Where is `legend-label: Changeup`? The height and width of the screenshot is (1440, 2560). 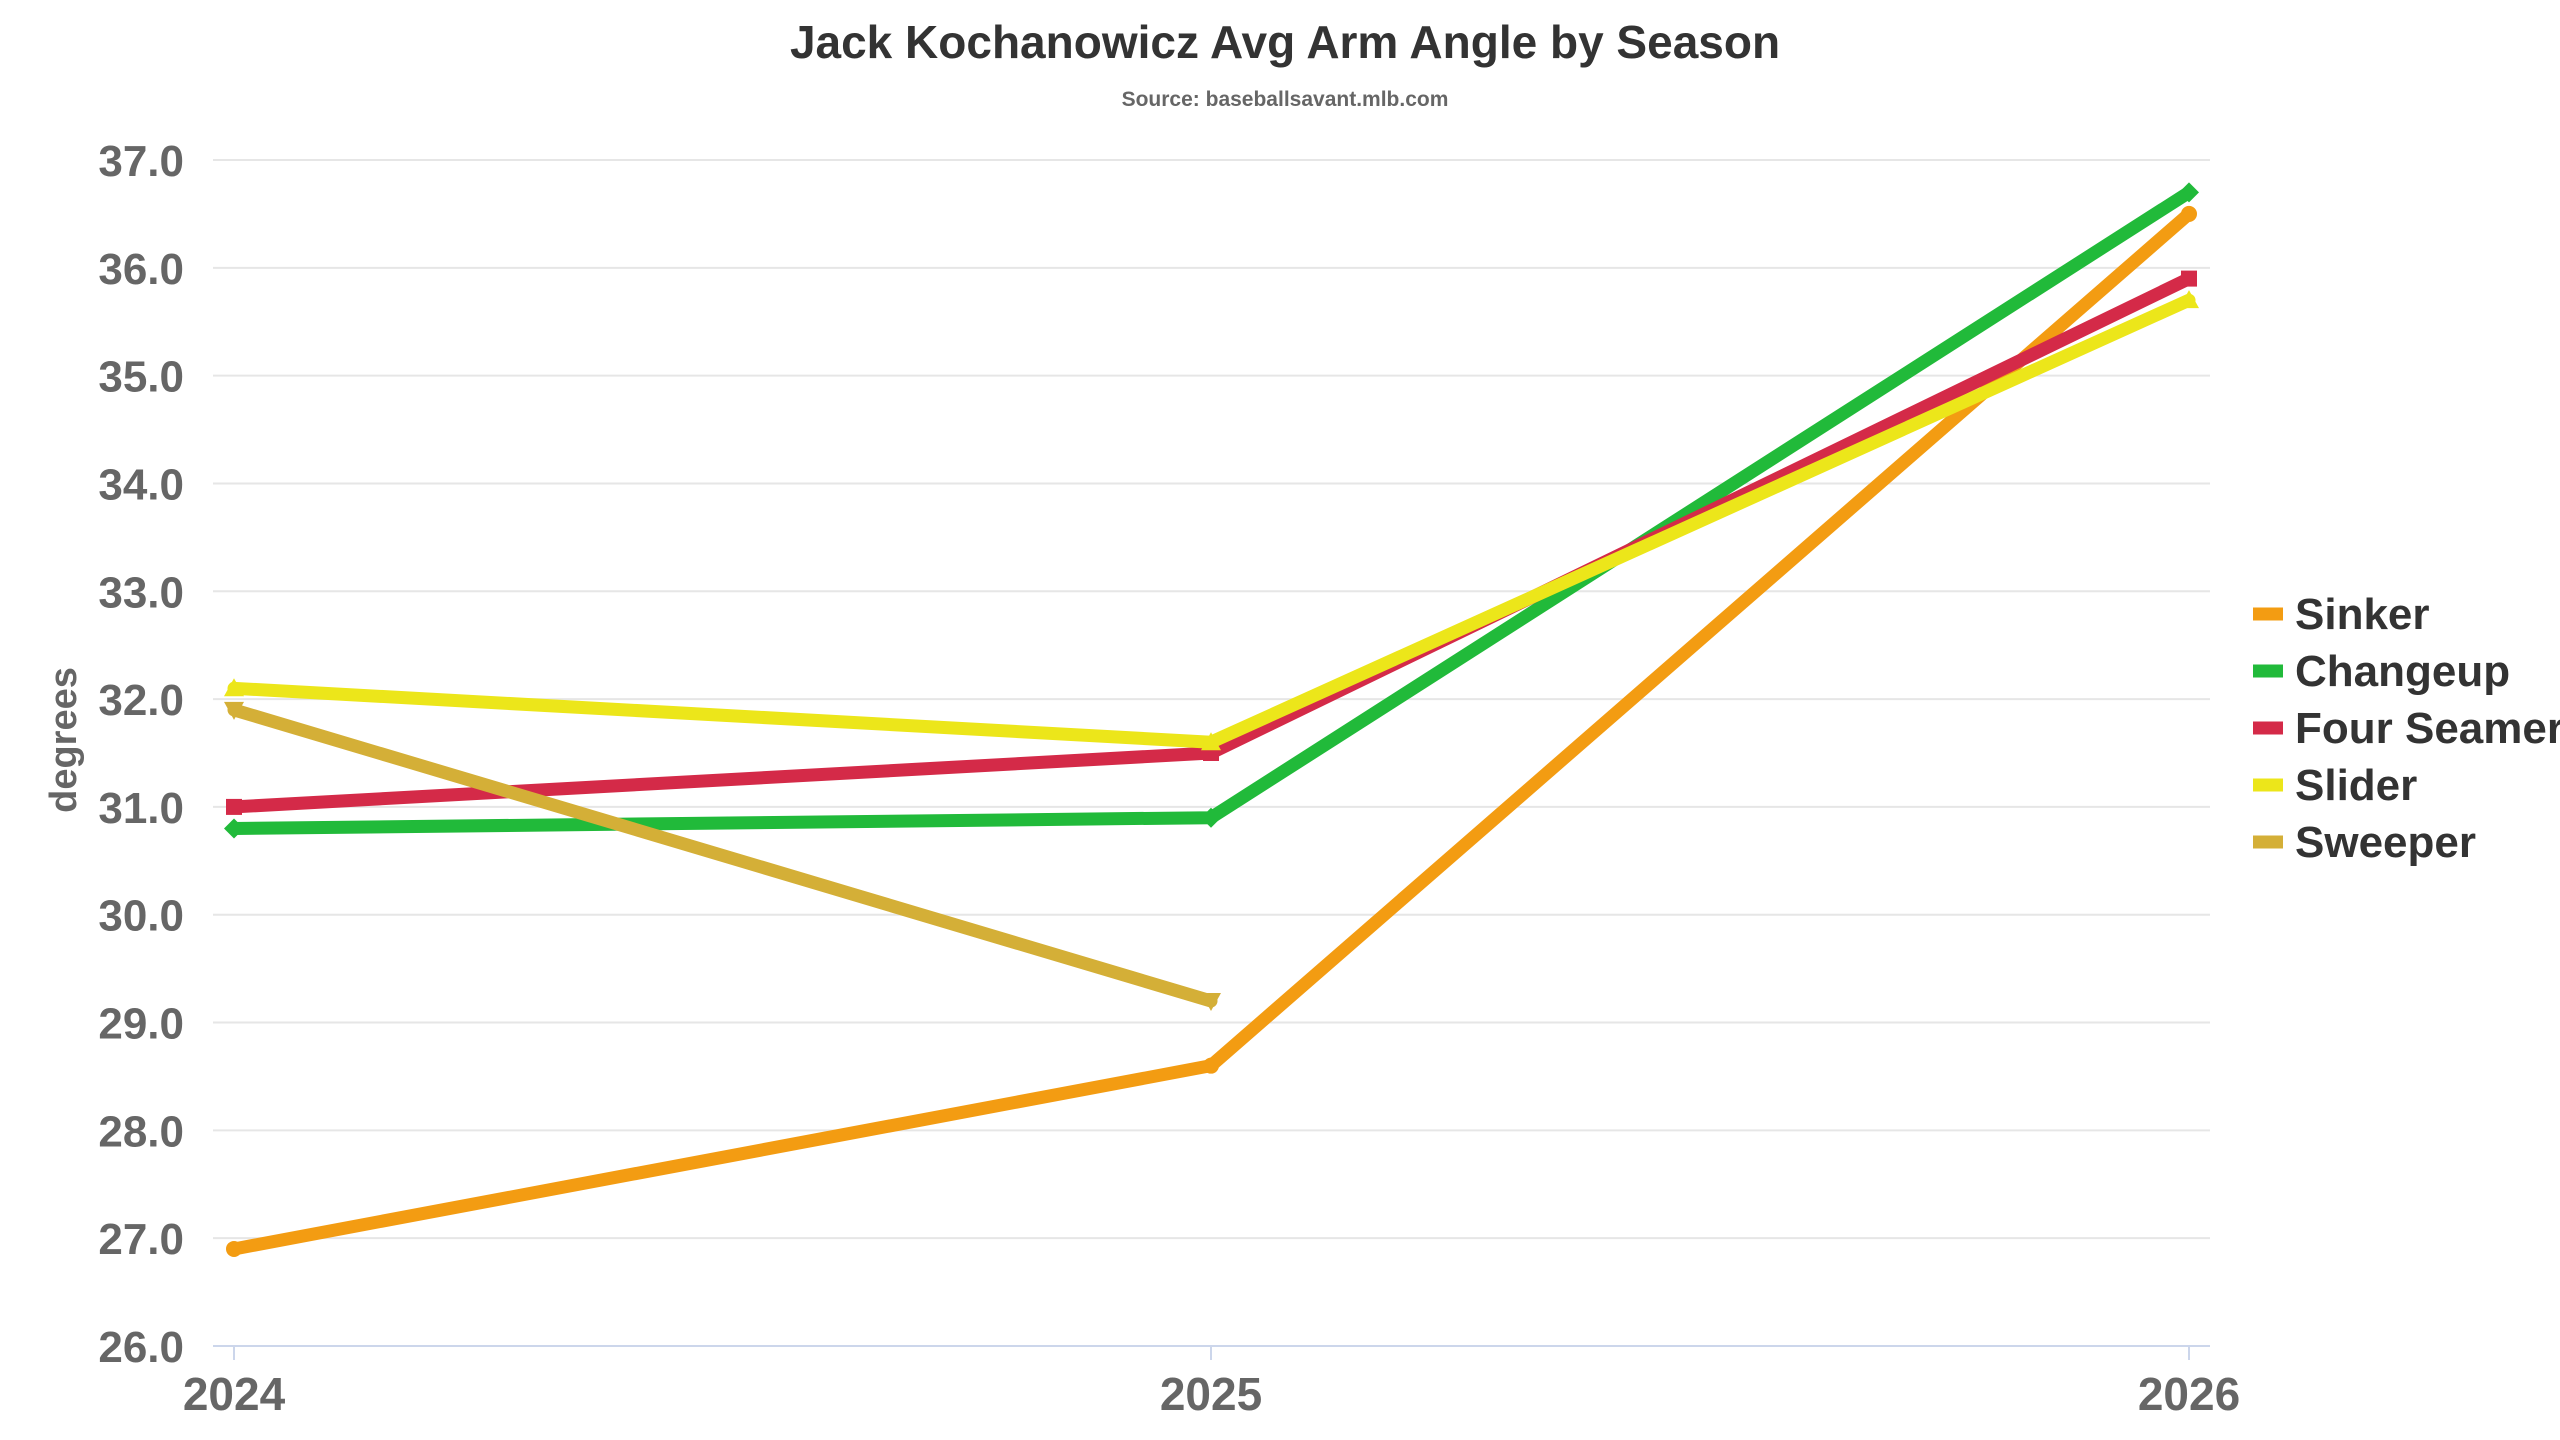 legend-label: Changeup is located at coordinates (2402, 671).